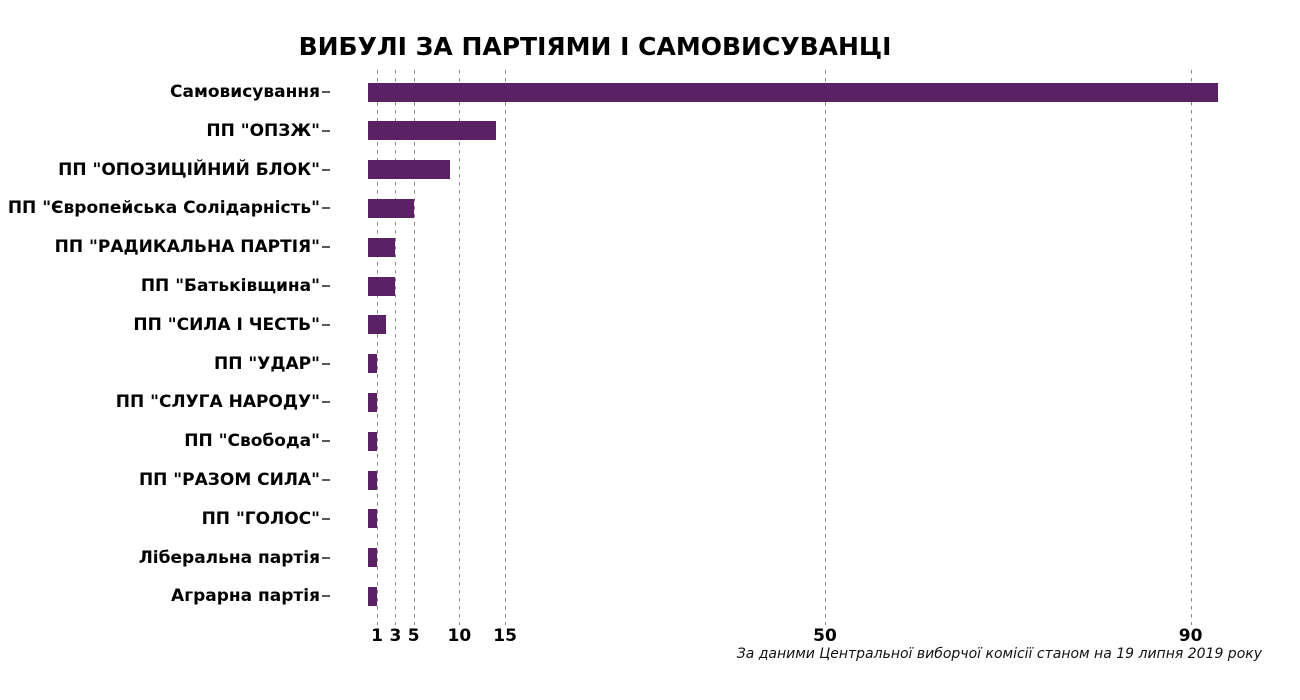 The width and height of the screenshot is (1300, 700). What do you see at coordinates (217, 402) in the screenshot?
I see `category-label: ПП "СЛУГА НАРОДУ"` at bounding box center [217, 402].